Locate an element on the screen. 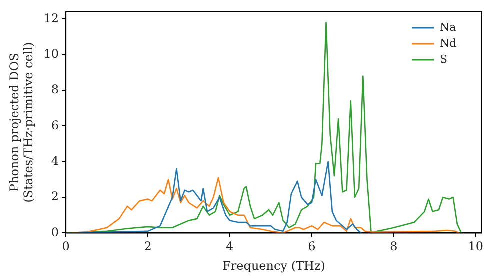 This screenshot has height=280, width=500. x-tick-label: 10 is located at coordinates (476, 247).